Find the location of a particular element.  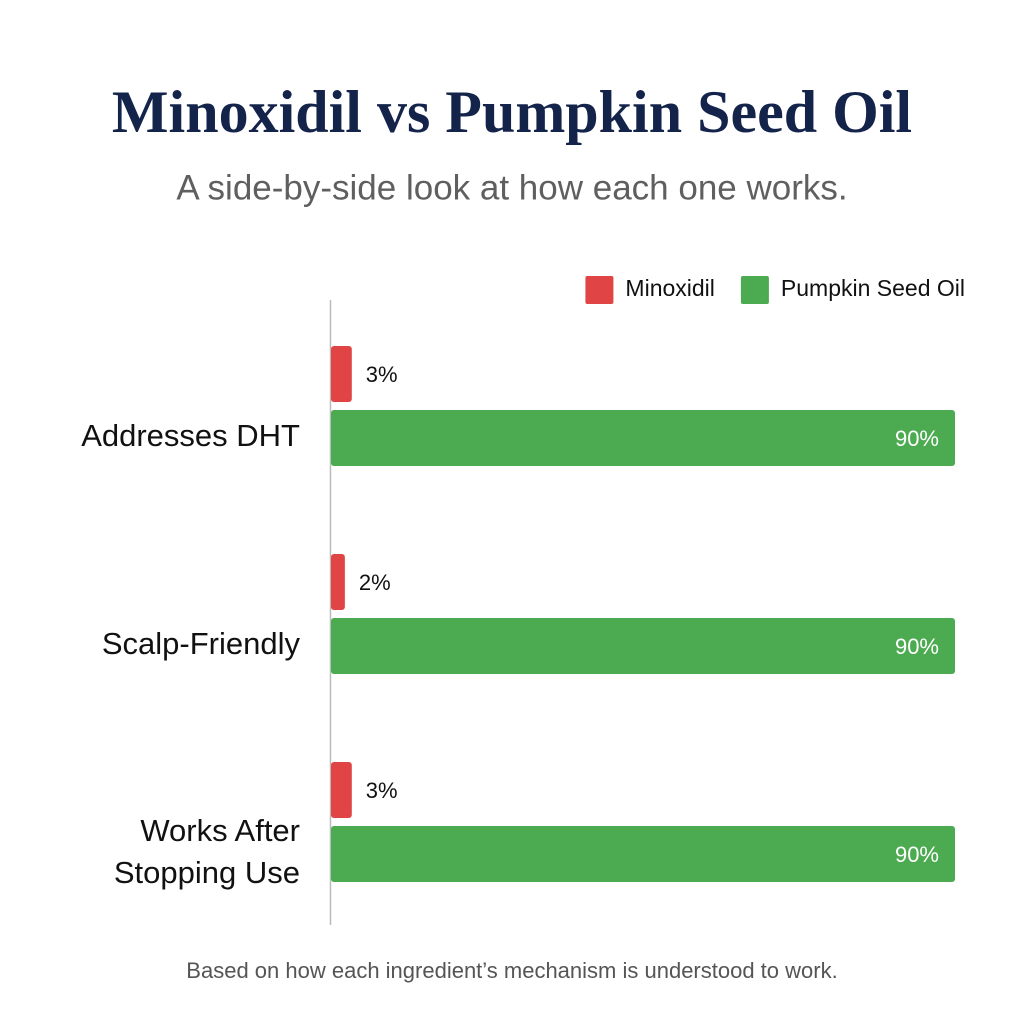

chart-title: Minoxidil vs Pumpkin Seed Oil is located at coordinates (512, 112).